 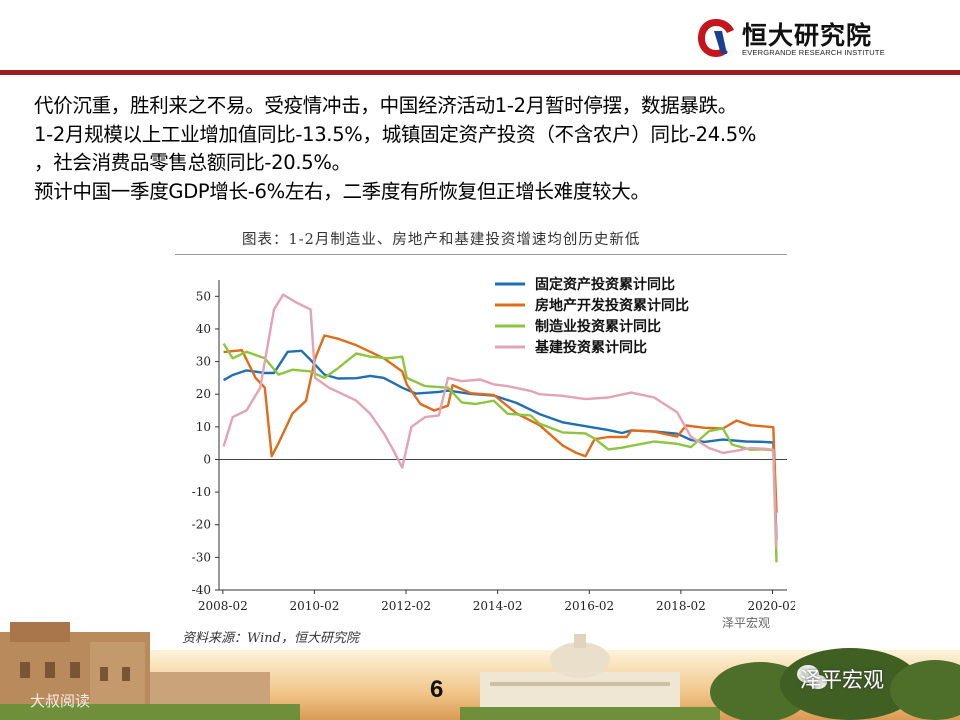 What do you see at coordinates (771, 606) in the screenshot?
I see `x-tick-label: 2020-02` at bounding box center [771, 606].